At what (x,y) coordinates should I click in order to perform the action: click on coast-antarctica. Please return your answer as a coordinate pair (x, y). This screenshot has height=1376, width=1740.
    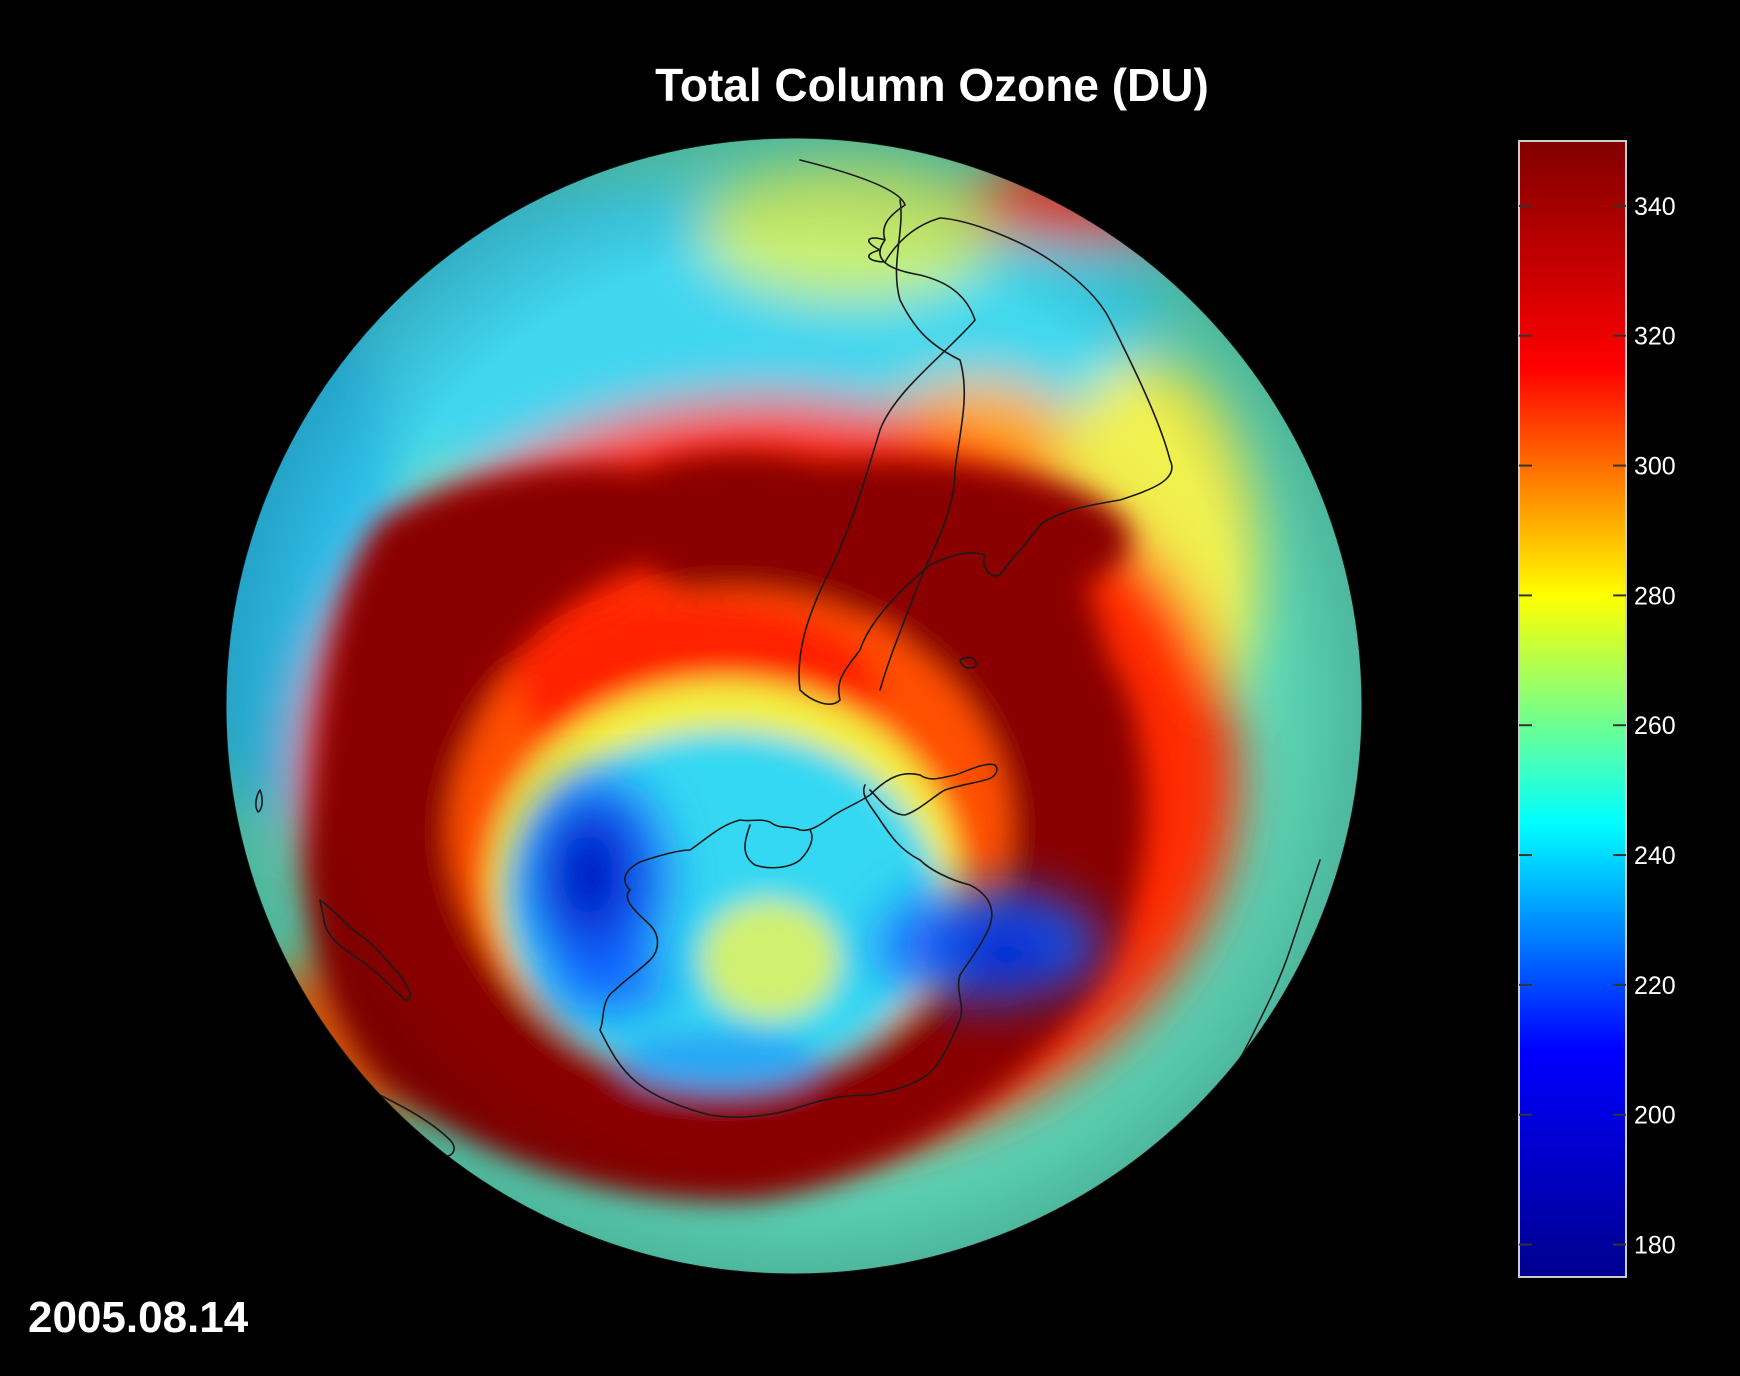
    Looking at the image, I should click on (796, 945).